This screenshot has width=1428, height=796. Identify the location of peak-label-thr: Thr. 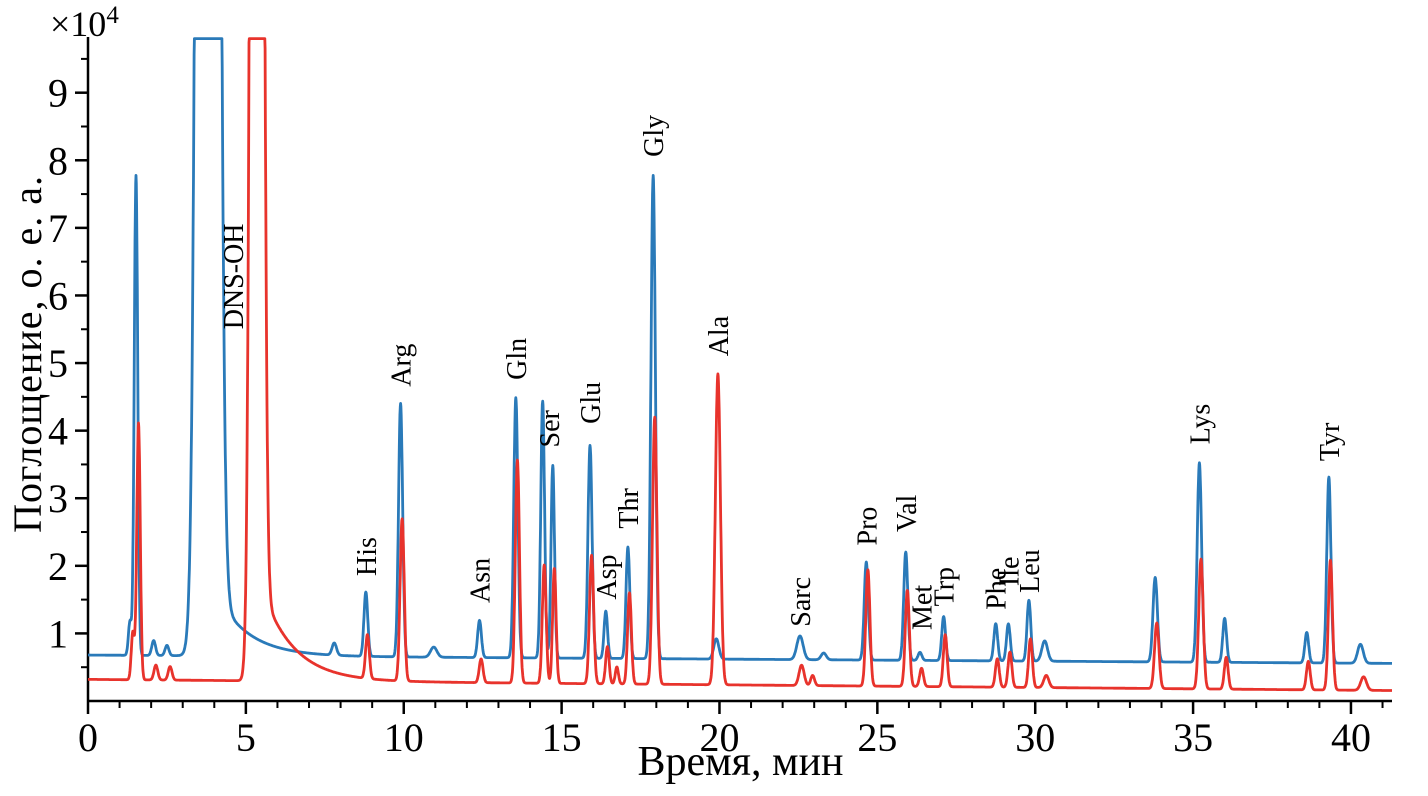
(629, 507).